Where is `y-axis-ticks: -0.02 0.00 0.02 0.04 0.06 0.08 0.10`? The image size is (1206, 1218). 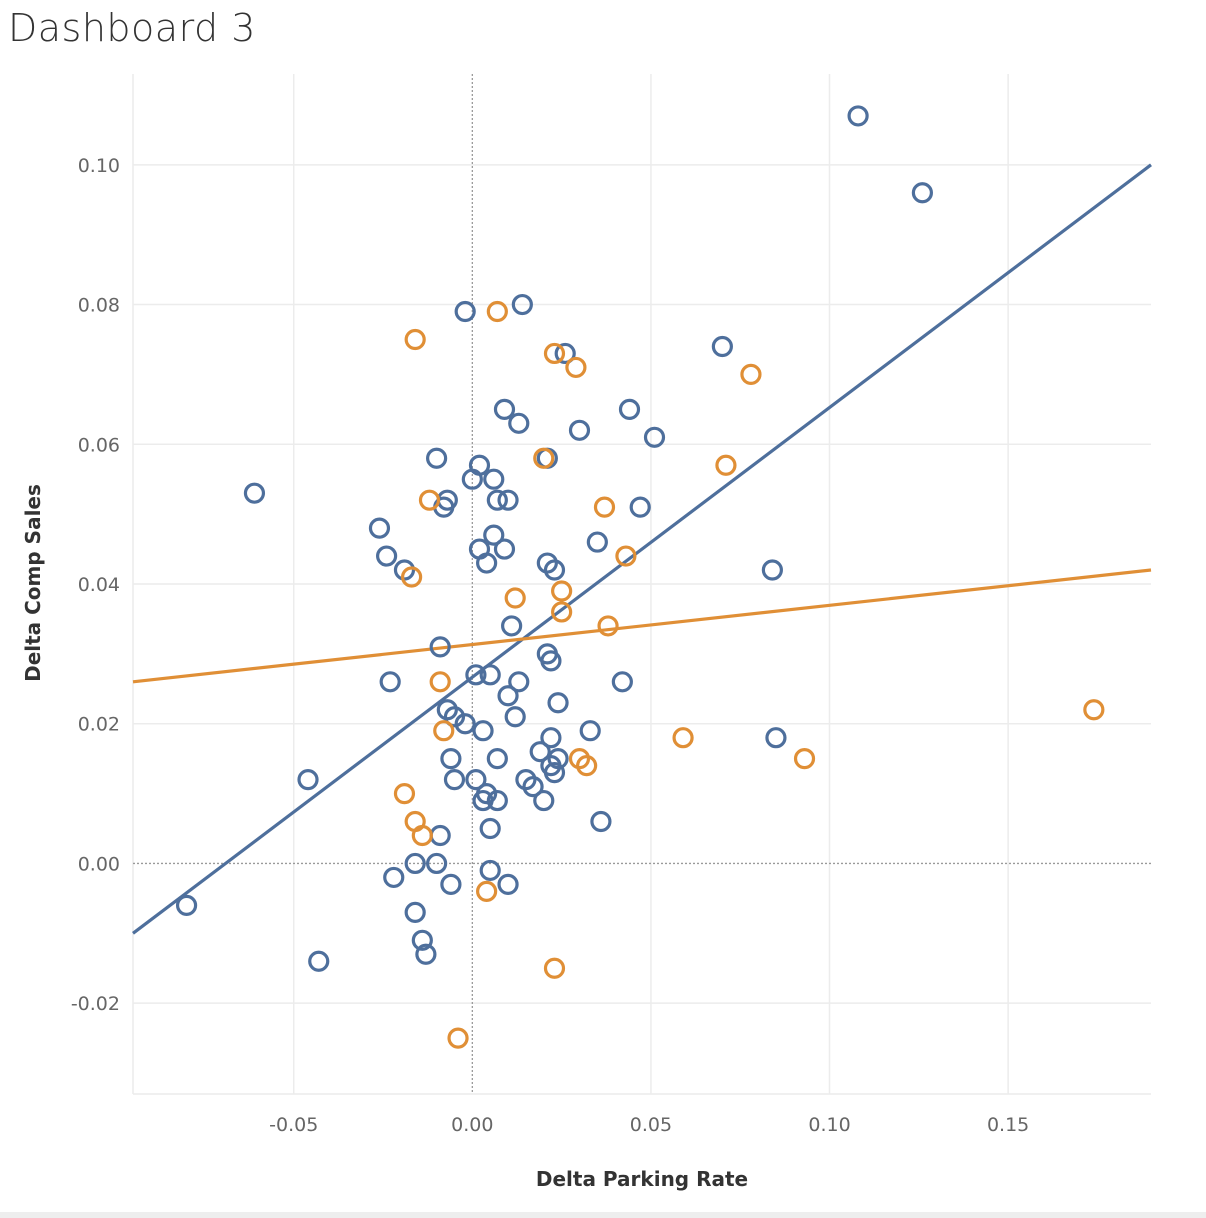
y-axis-ticks: -0.02 0.00 0.02 0.04 0.06 0.08 0.10 is located at coordinates (95, 585).